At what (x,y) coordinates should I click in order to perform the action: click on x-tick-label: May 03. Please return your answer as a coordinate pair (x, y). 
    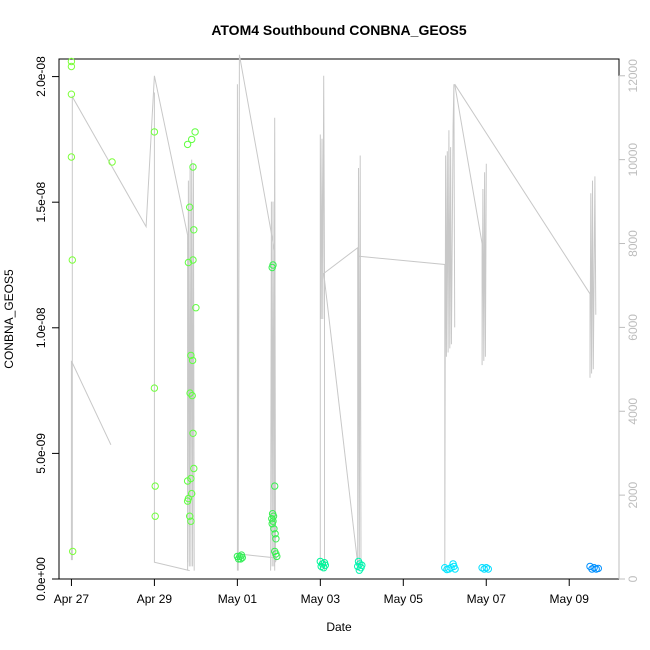
    Looking at the image, I should click on (321, 599).